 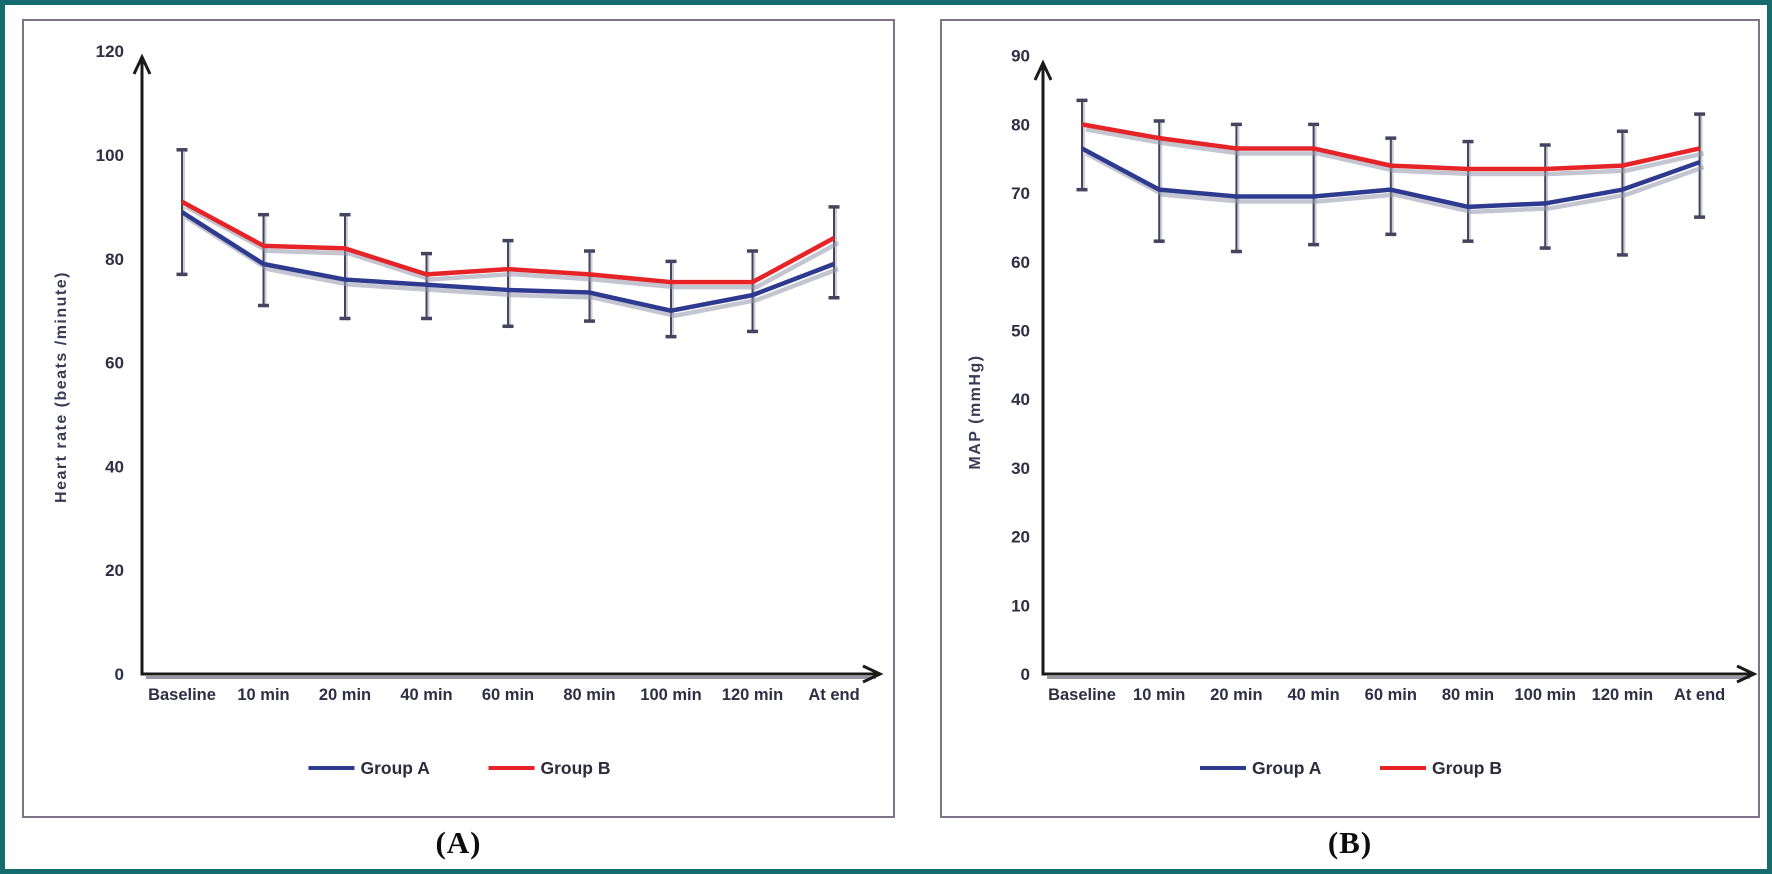 What do you see at coordinates (110, 155) in the screenshot?
I see `y-tick-label: 100` at bounding box center [110, 155].